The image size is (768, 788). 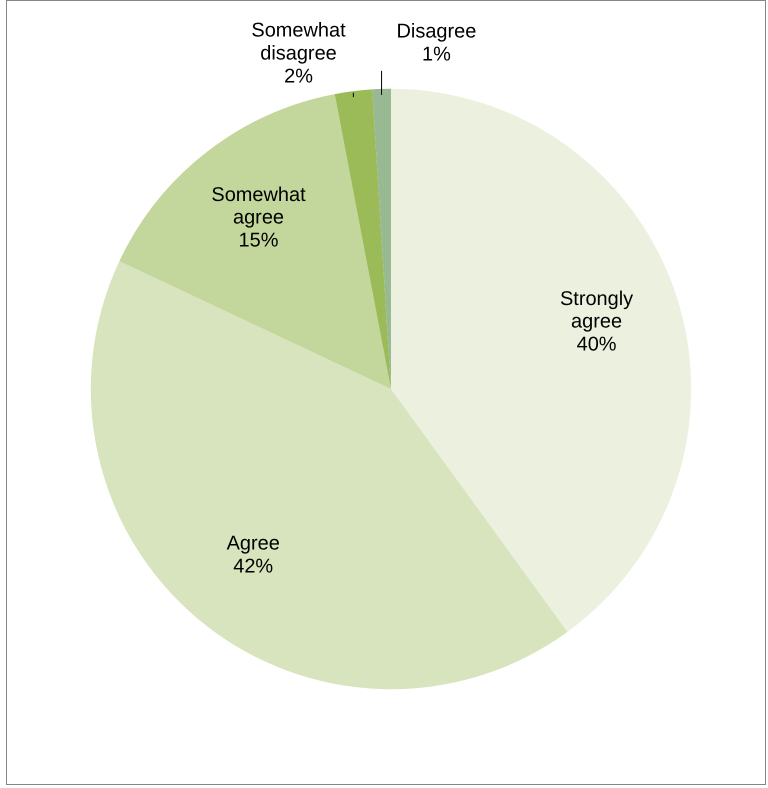 What do you see at coordinates (437, 54) in the screenshot?
I see `data-label: 1%` at bounding box center [437, 54].